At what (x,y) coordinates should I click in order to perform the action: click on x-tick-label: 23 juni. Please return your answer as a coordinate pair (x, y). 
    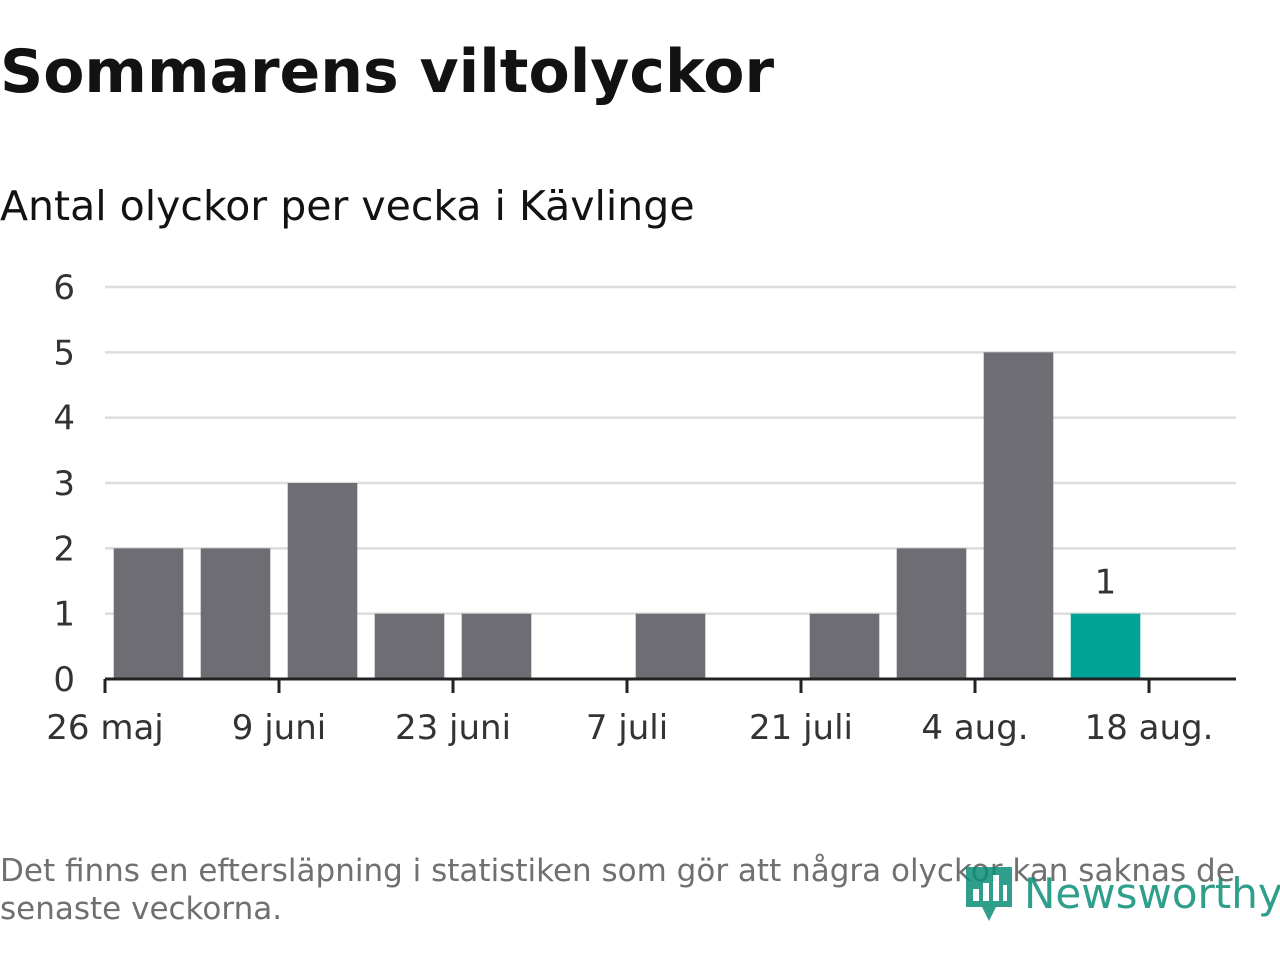
    Looking at the image, I should click on (453, 728).